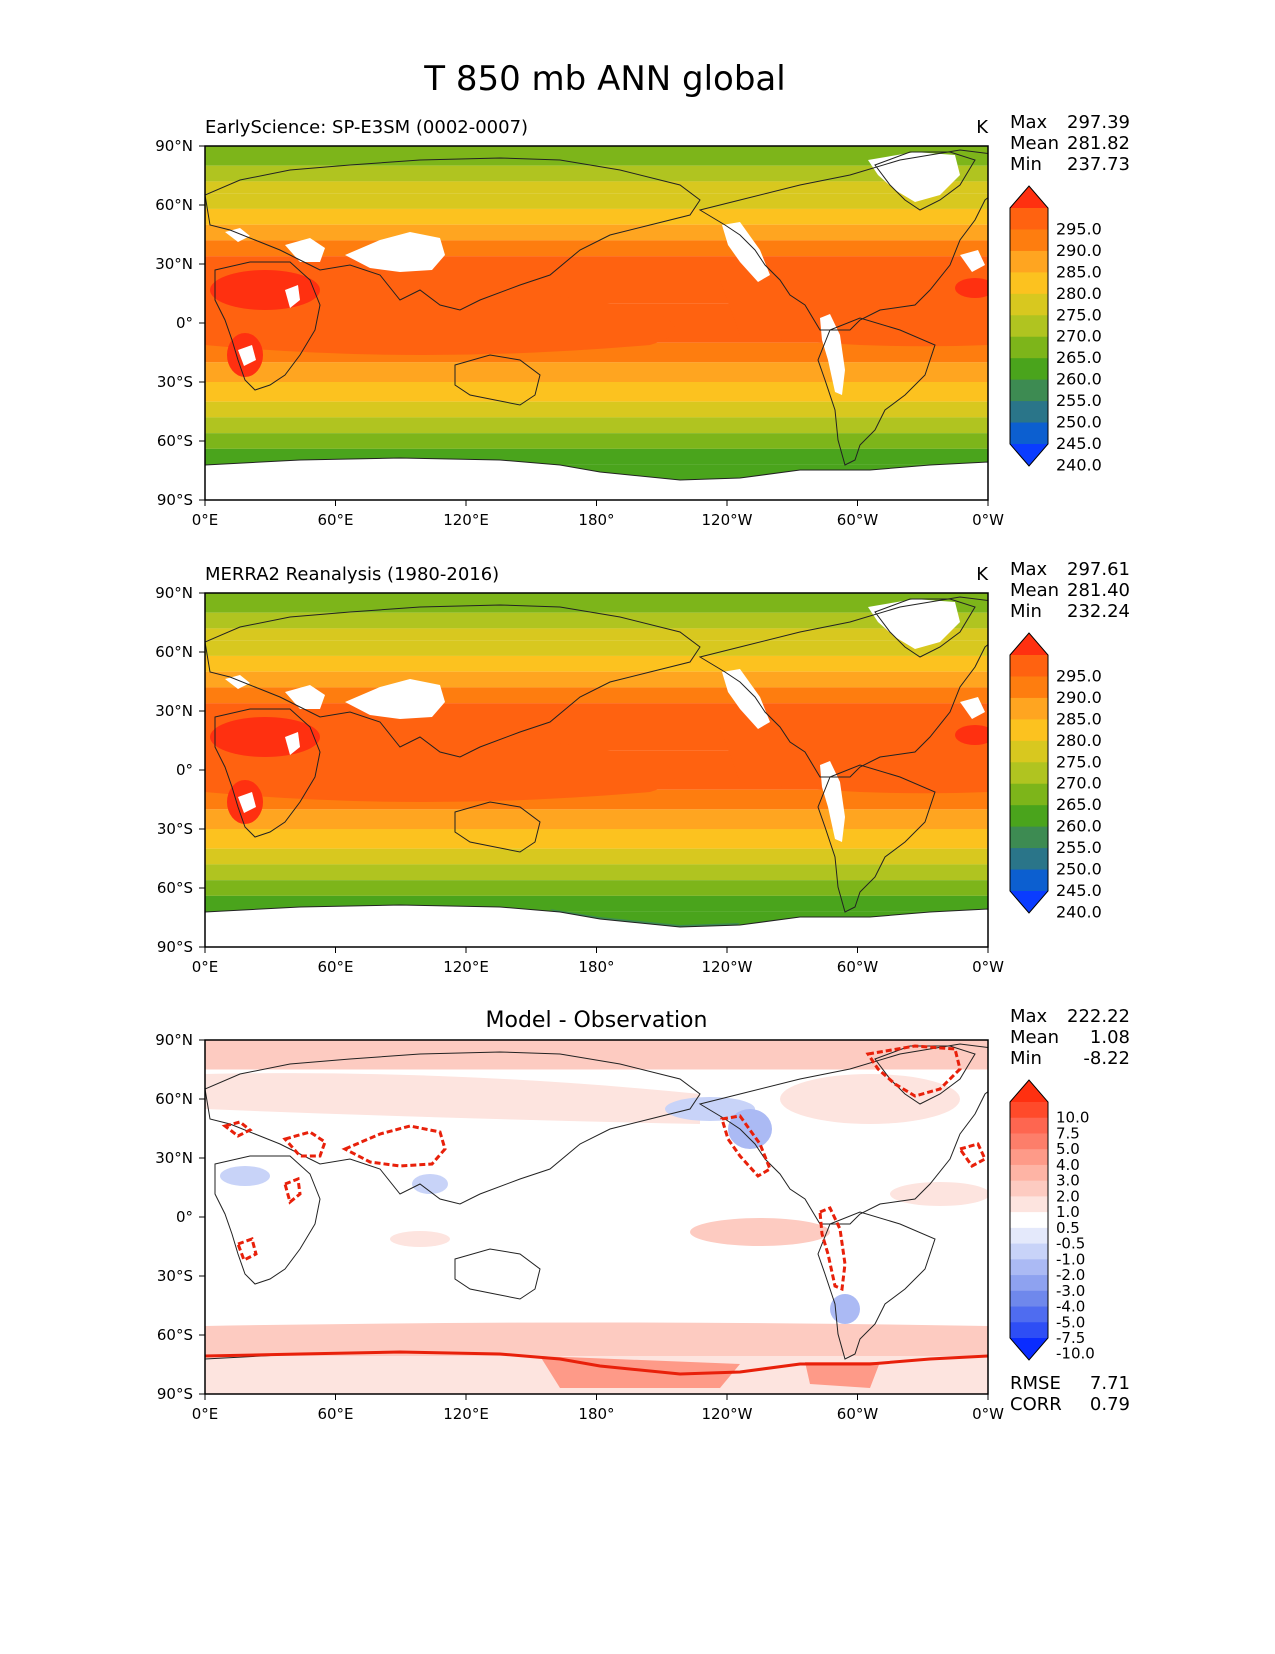 This screenshot has width=1275, height=1654. I want to click on antarctica-masked, so click(596, 926).